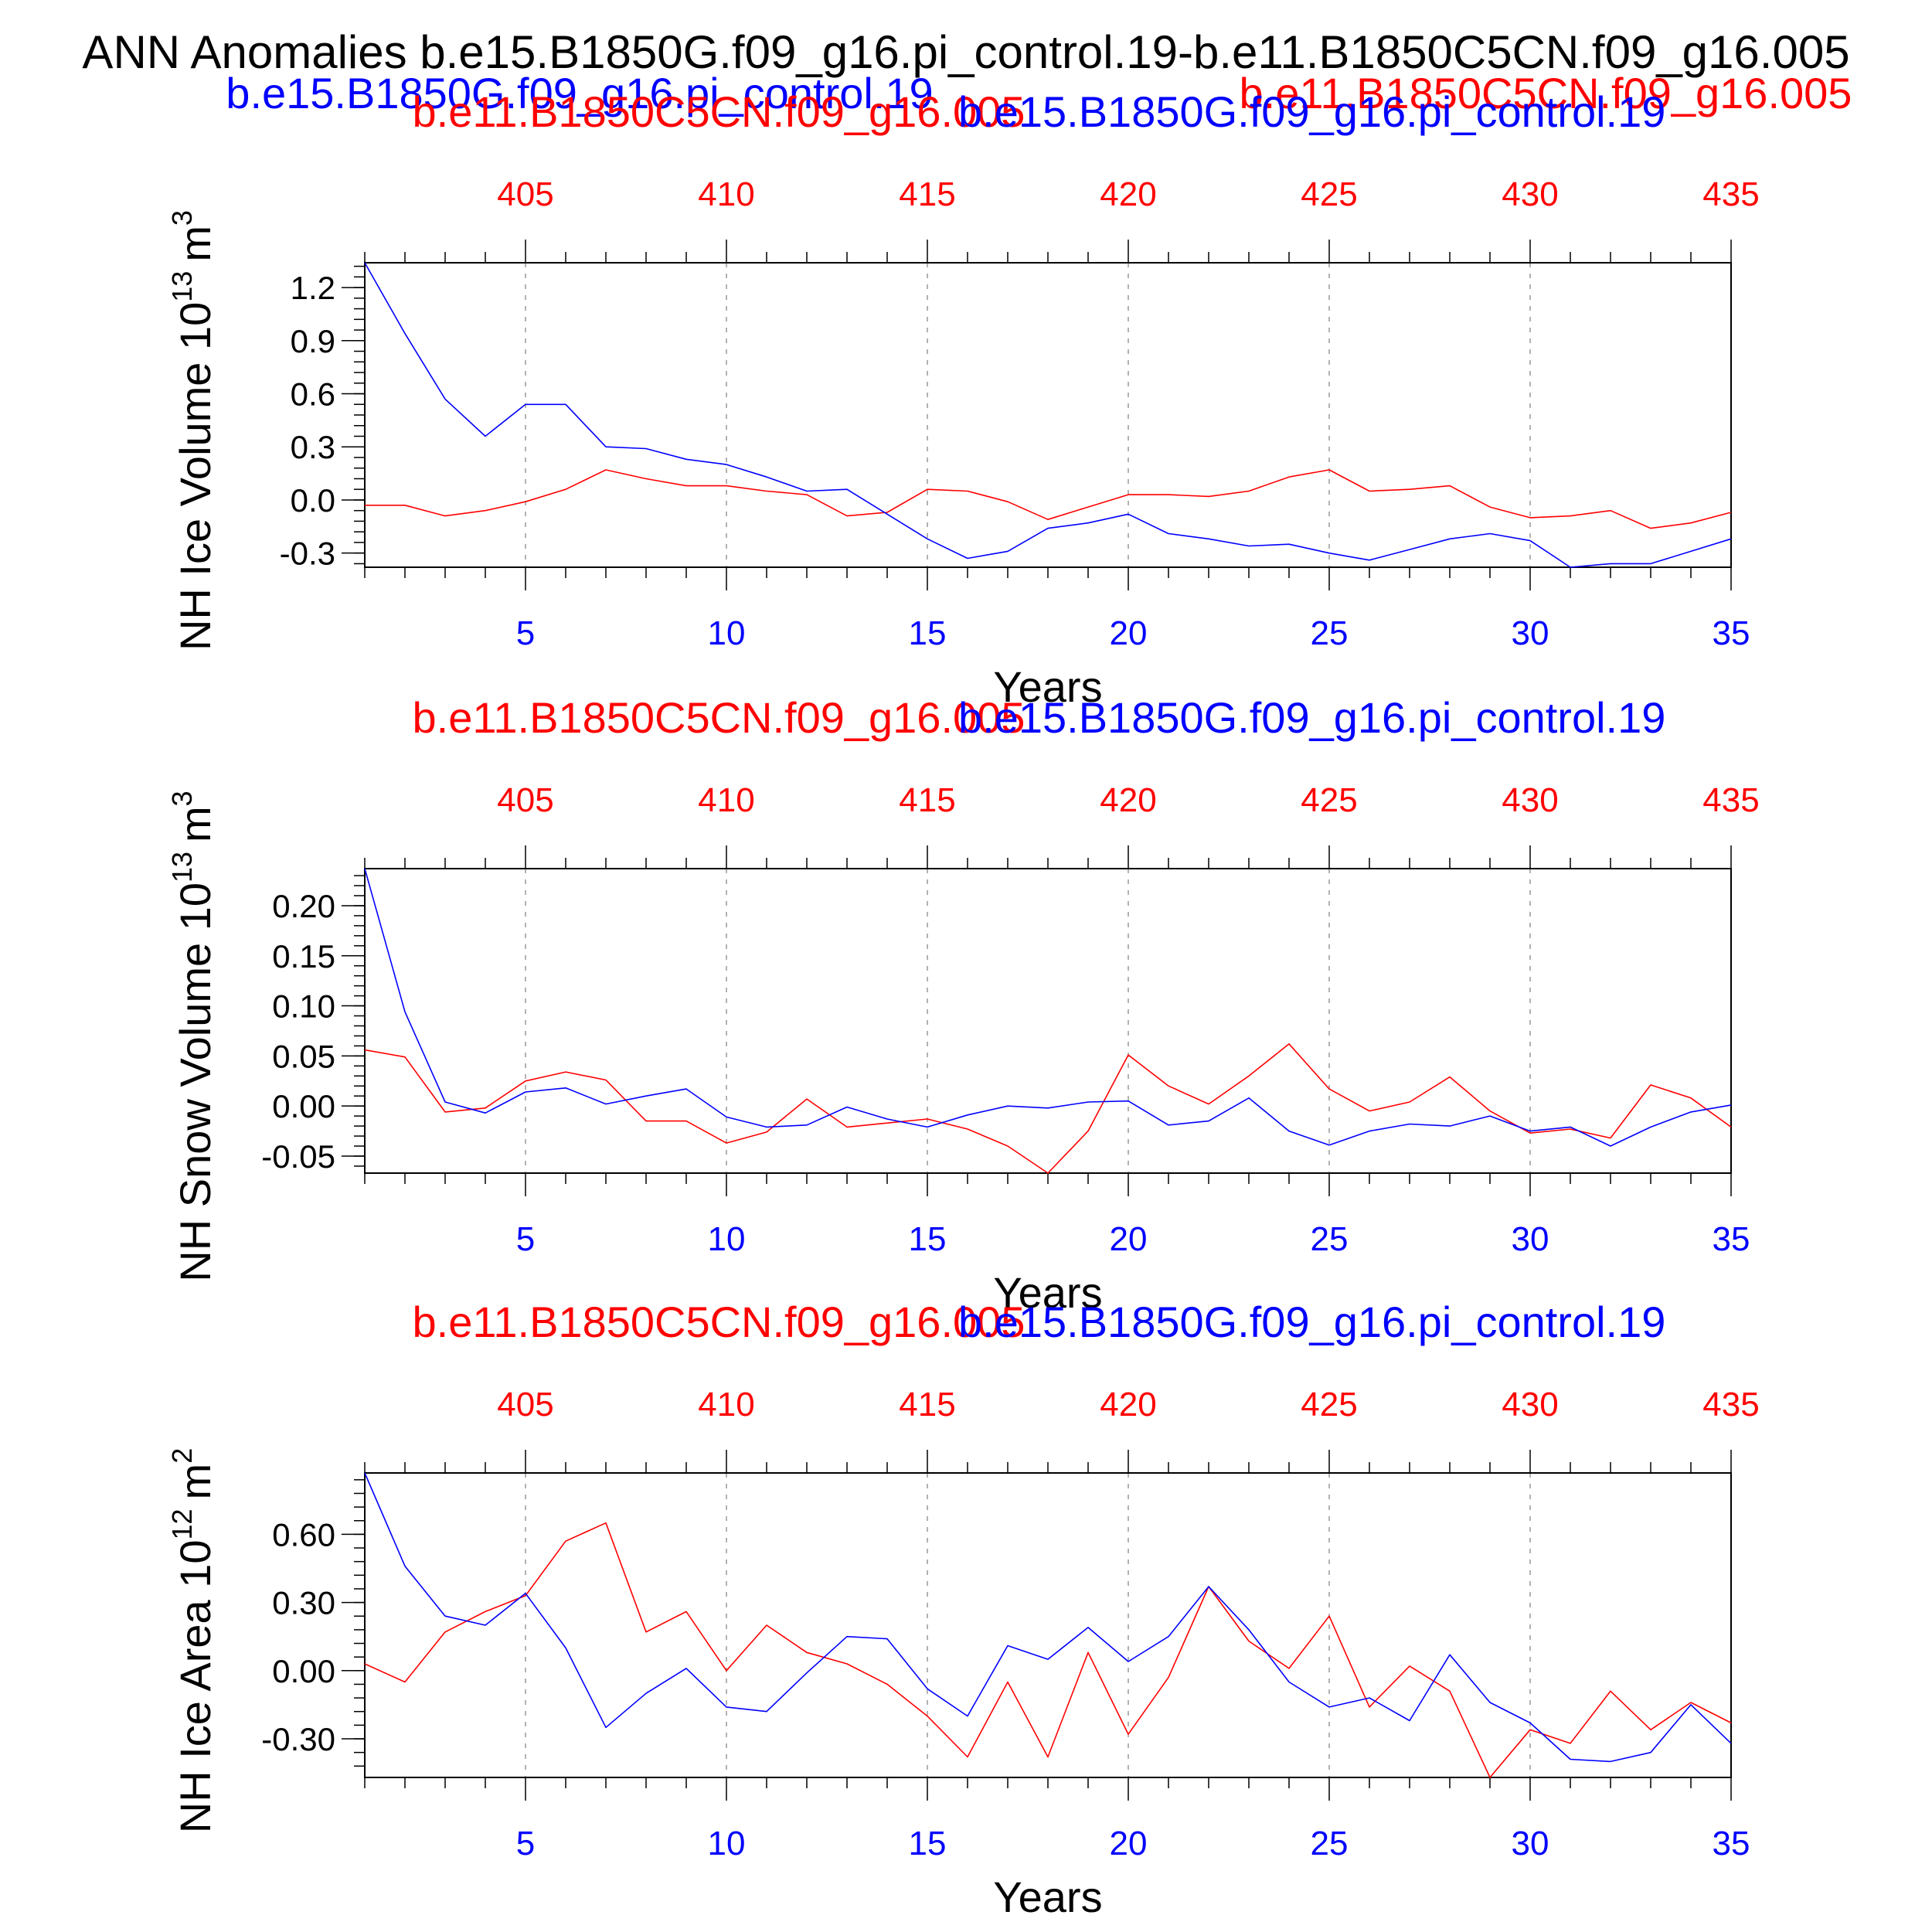 The height and width of the screenshot is (1932, 1932). What do you see at coordinates (313, 447) in the screenshot?
I see `y-tick-label: 0.3` at bounding box center [313, 447].